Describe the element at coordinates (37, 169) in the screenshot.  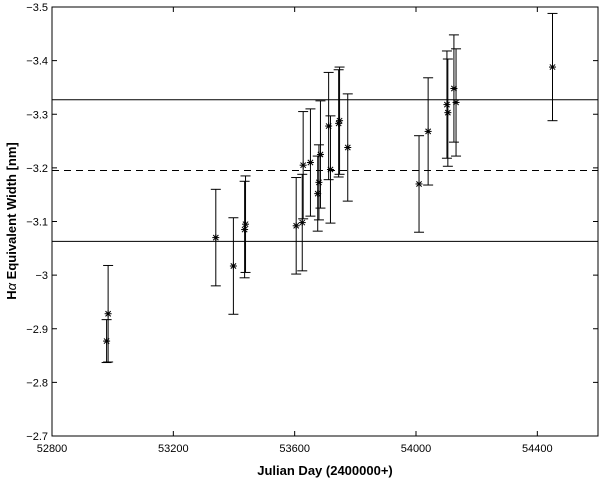
I see `y-tick-label: −3.2` at that location.